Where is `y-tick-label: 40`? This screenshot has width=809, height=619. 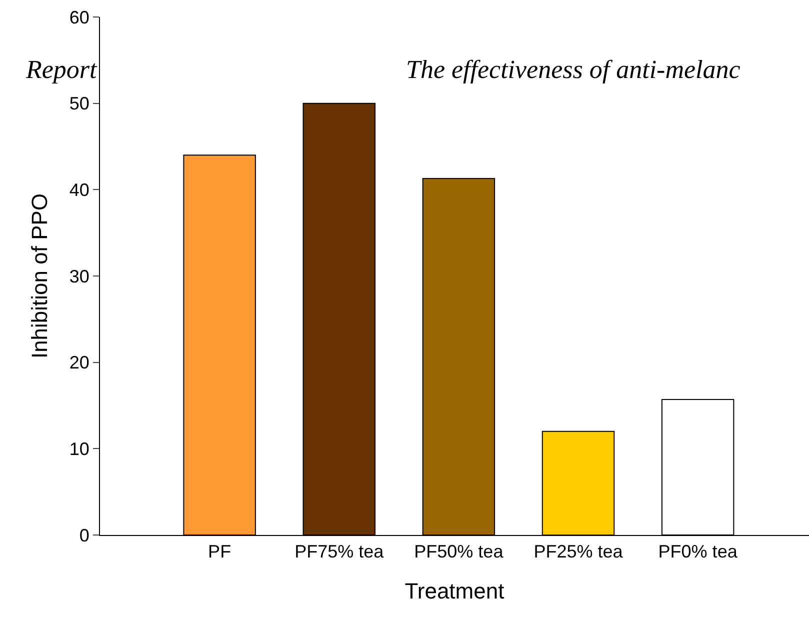
y-tick-label: 40 is located at coordinates (79, 190).